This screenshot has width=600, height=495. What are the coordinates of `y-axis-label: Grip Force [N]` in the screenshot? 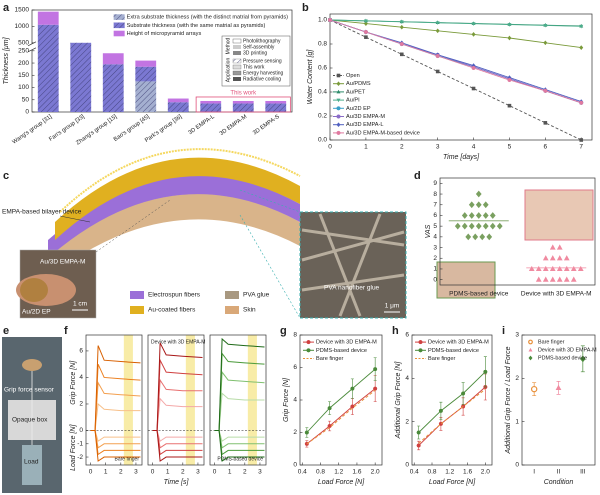 It's located at (73, 382).